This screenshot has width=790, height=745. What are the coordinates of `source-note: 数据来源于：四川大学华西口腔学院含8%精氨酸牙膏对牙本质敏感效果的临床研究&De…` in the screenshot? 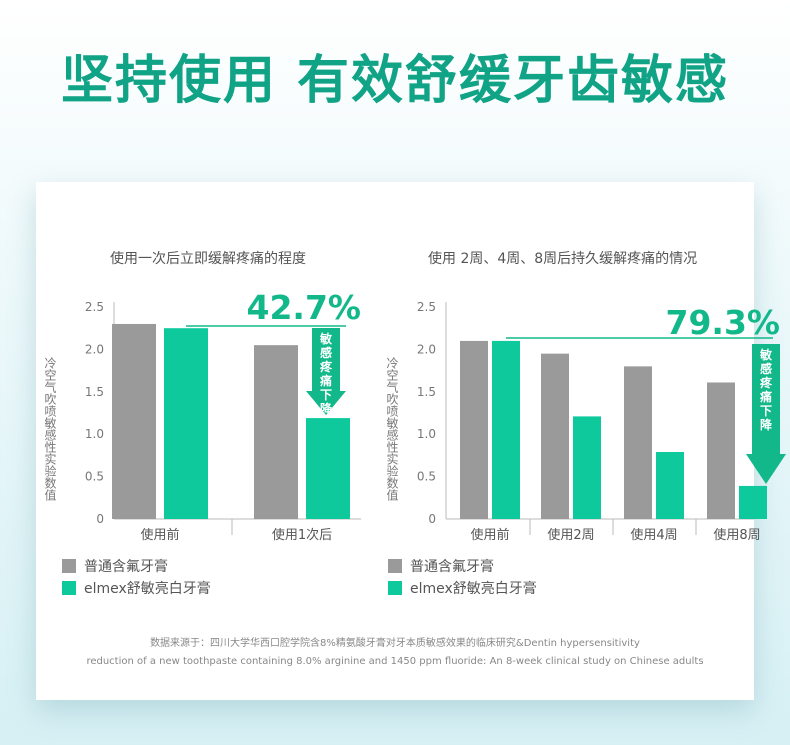 It's located at (395, 653).